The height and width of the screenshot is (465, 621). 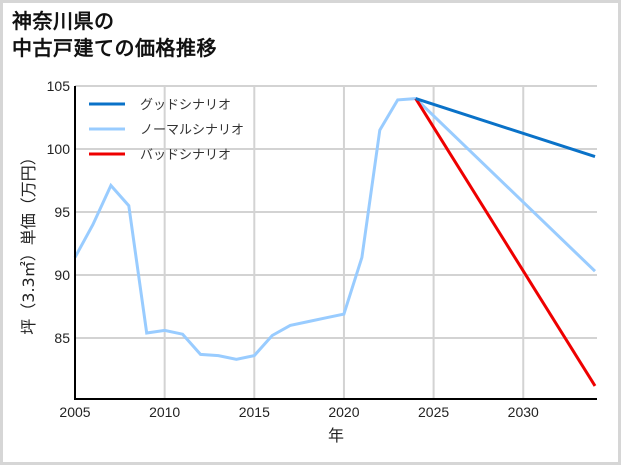 What do you see at coordinates (254, 412) in the screenshot?
I see `x-tick-label: 2015` at bounding box center [254, 412].